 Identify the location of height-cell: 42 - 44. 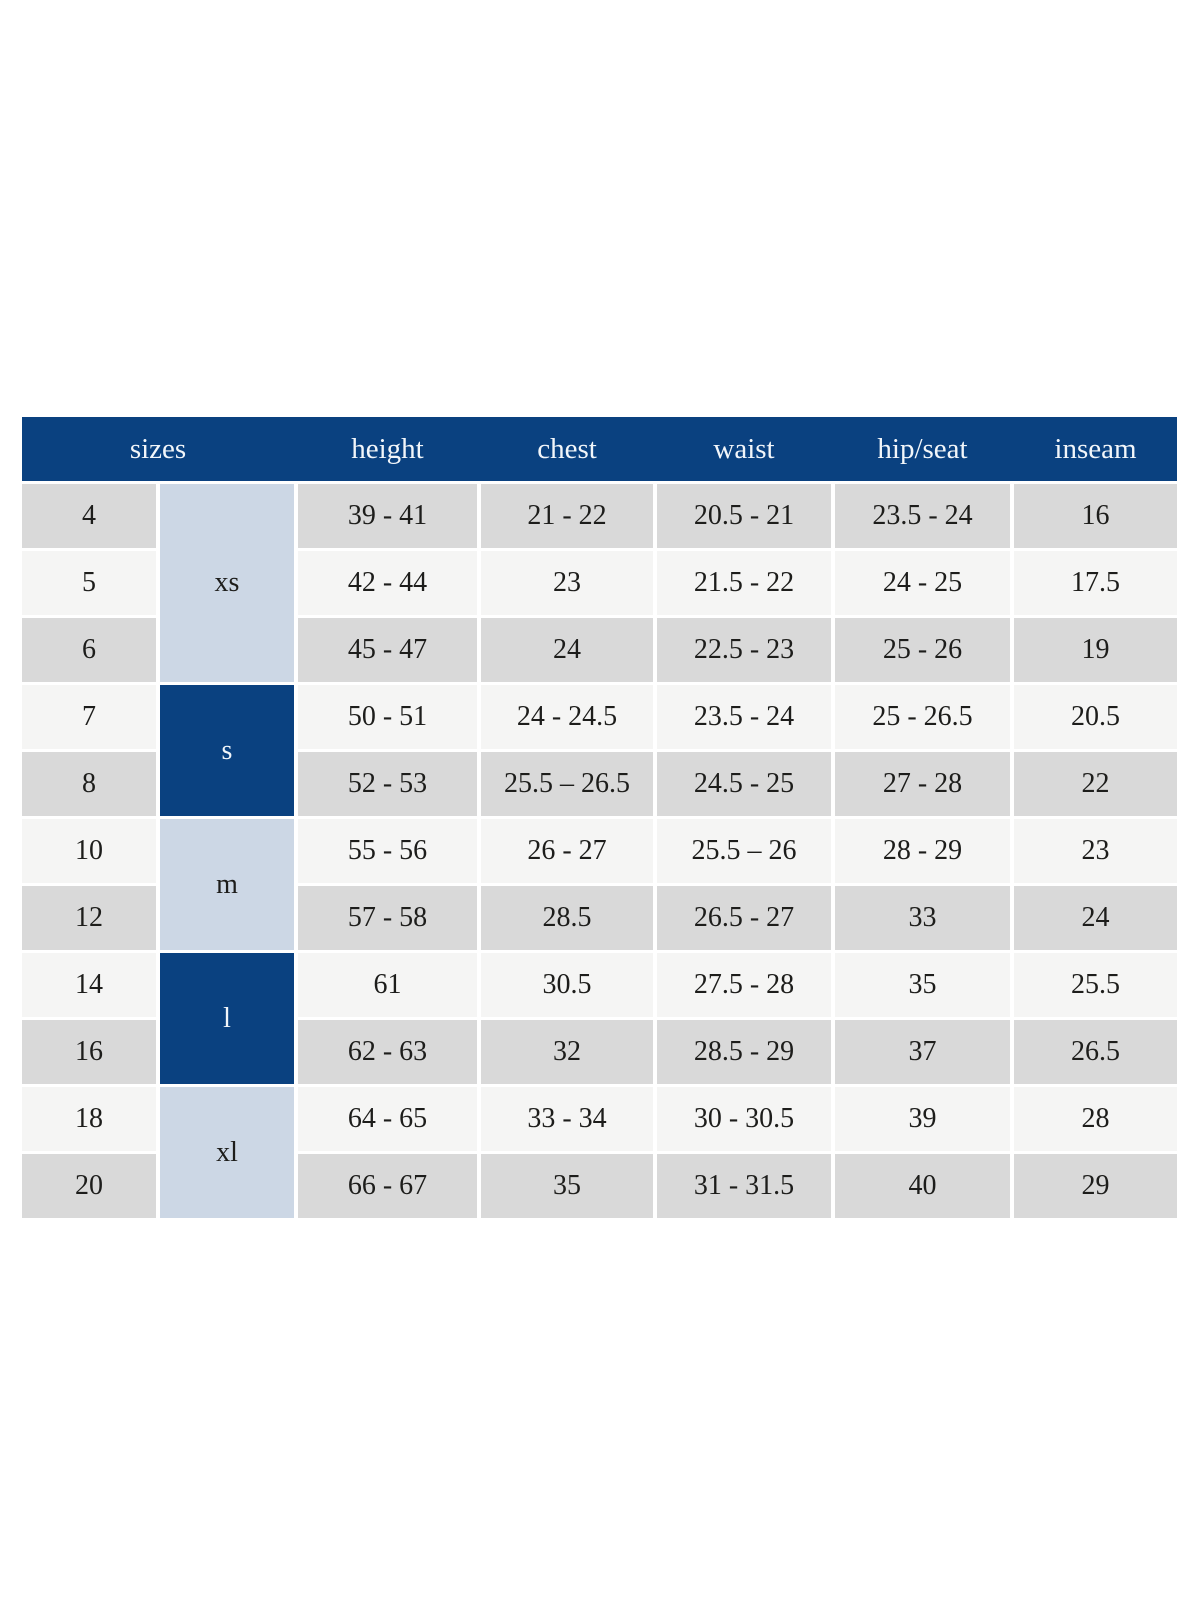
(387, 583).